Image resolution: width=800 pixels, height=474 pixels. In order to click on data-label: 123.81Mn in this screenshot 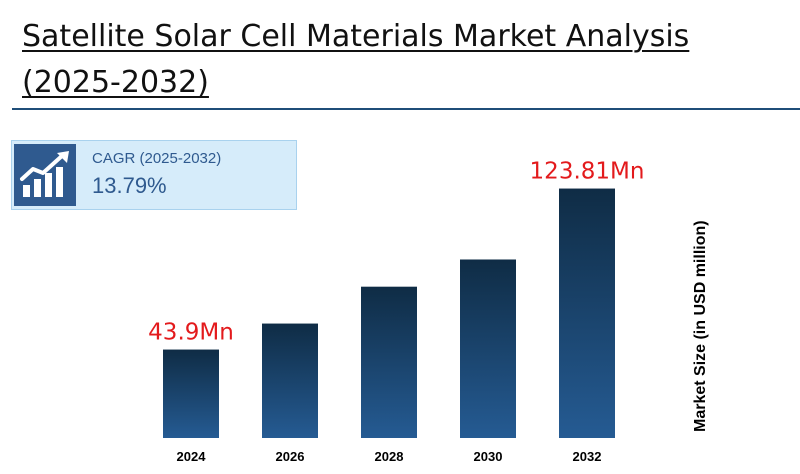, I will do `click(587, 172)`.